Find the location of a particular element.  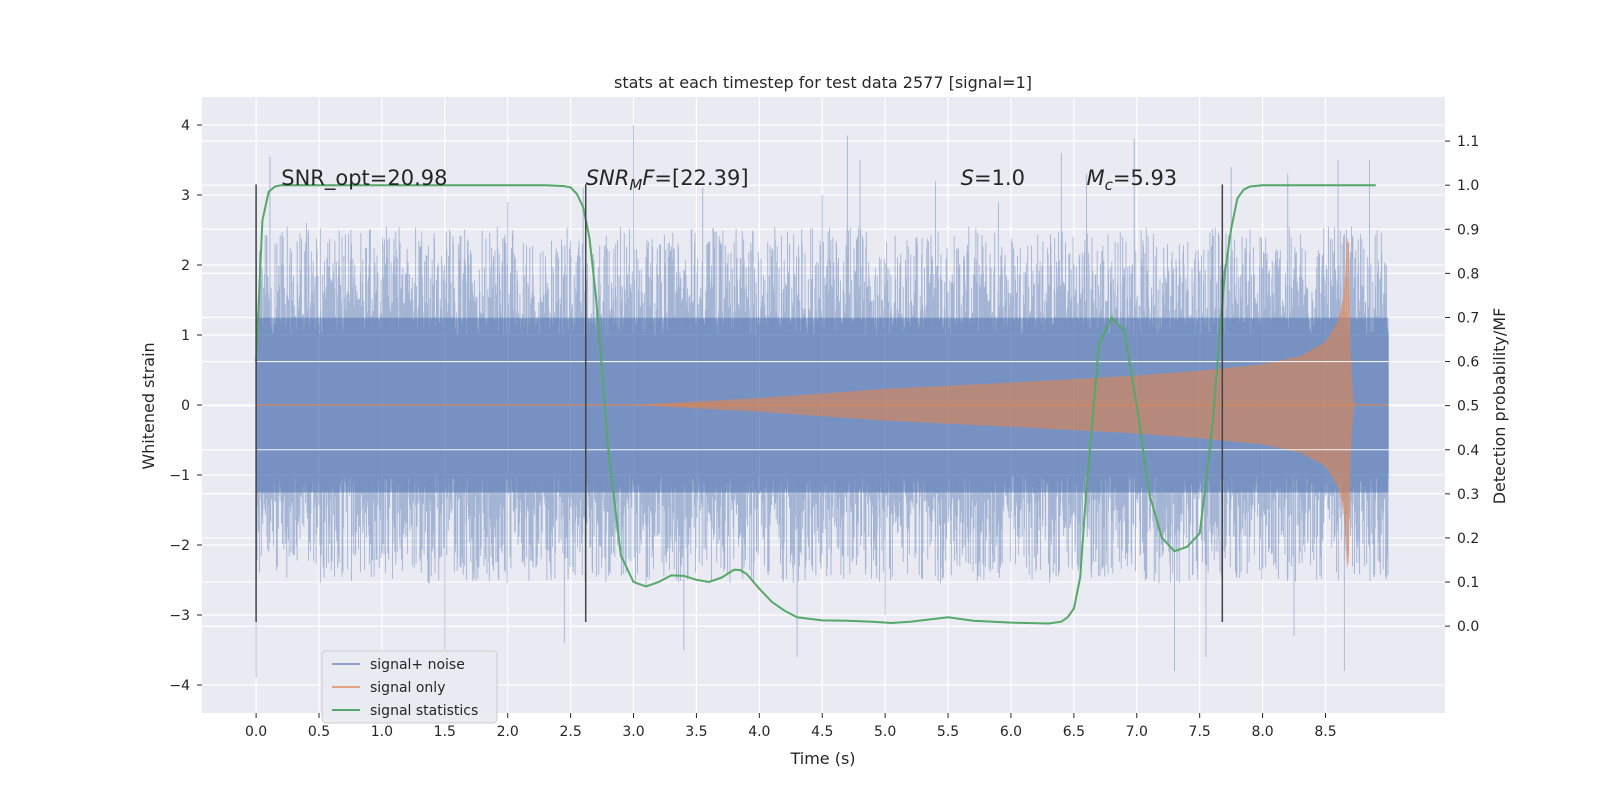

x-tick-label: 6.5 is located at coordinates (1074, 732).